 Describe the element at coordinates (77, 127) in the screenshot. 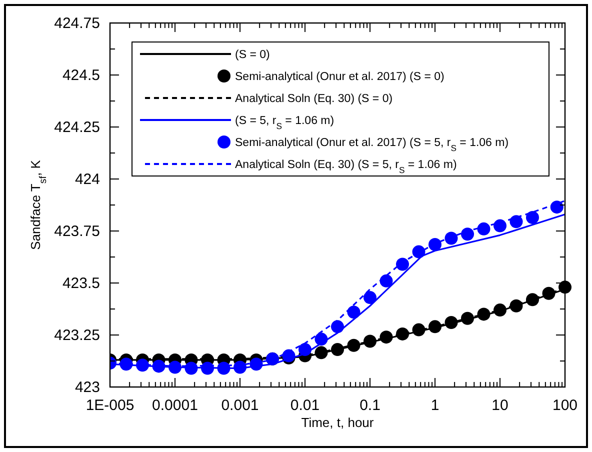

I see `y-tick-label: 424.25` at that location.